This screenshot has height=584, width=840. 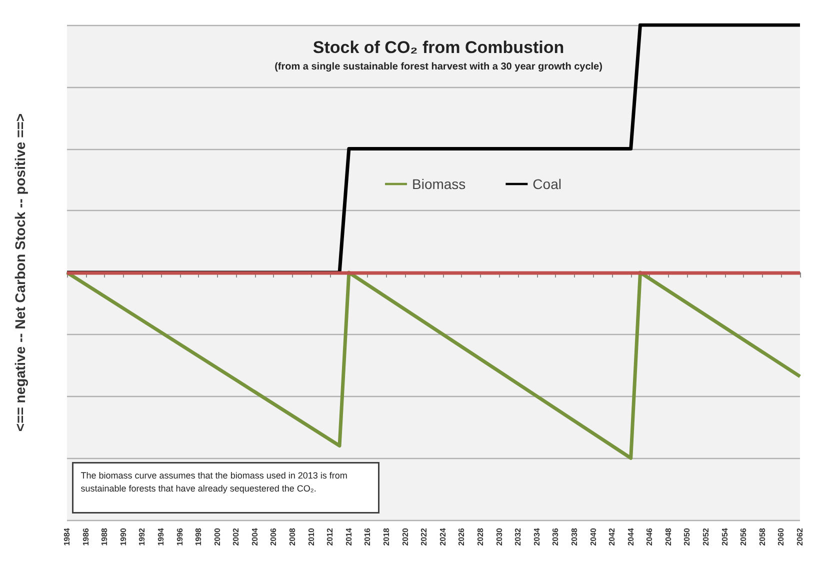 I want to click on x-tick-label: 2016, so click(x=367, y=536).